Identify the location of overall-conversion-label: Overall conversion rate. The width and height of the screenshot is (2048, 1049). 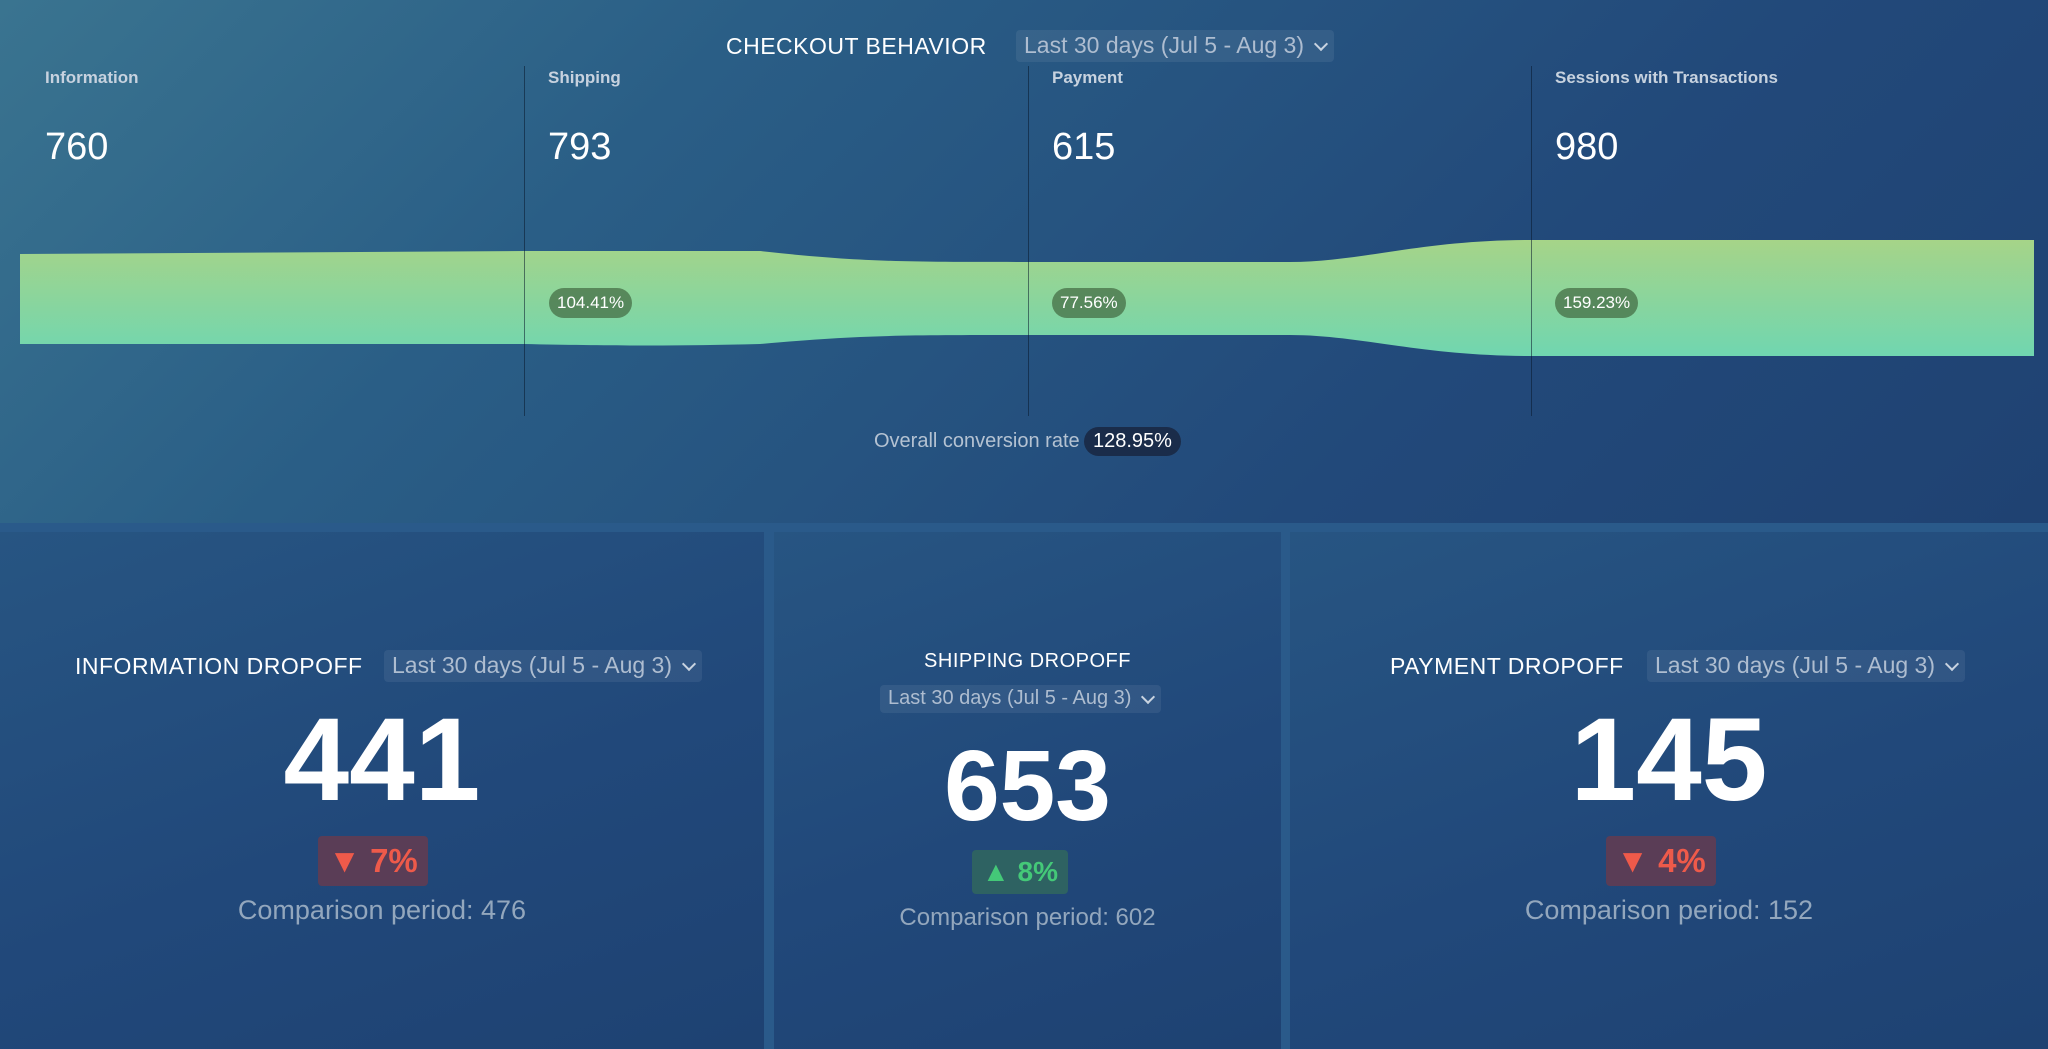
(977, 441).